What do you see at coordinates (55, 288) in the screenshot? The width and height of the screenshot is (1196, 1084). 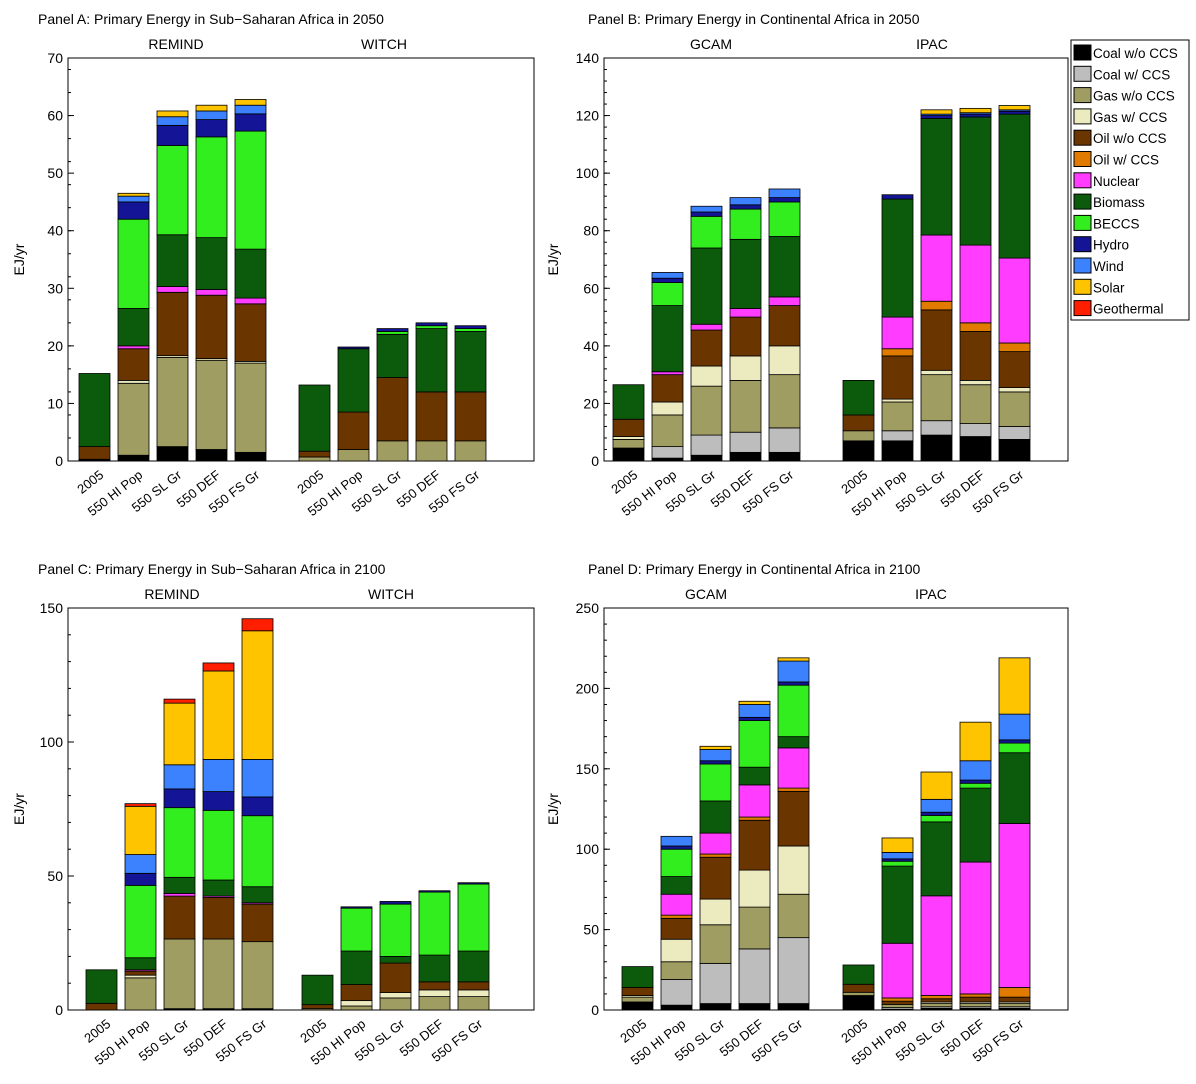 I see `y-tick-label: 30` at bounding box center [55, 288].